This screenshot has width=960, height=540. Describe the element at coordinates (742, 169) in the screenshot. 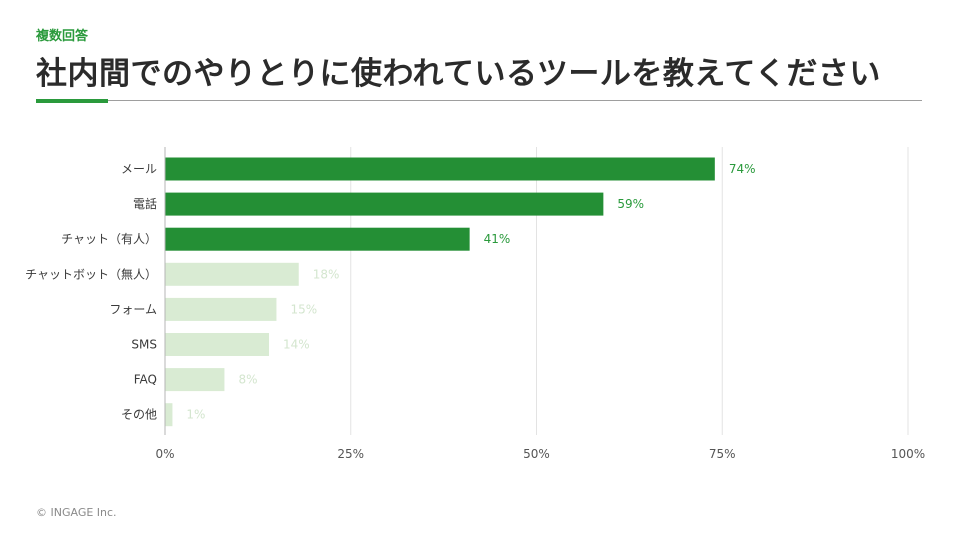

I see `value-label: 74%` at that location.